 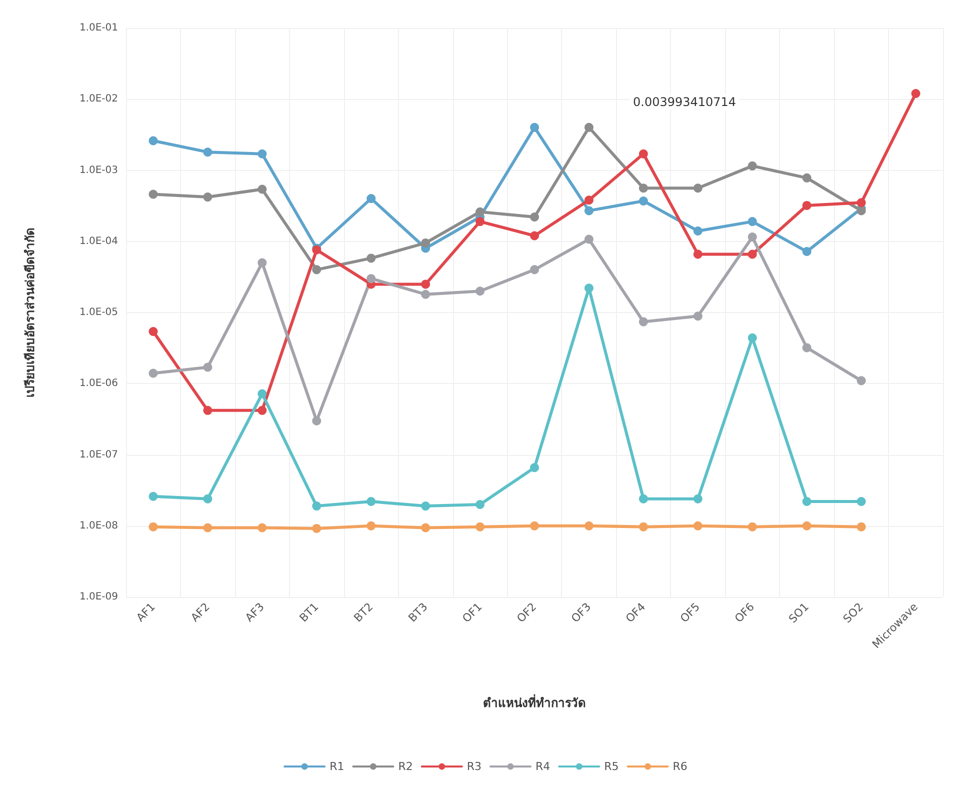 What do you see at coordinates (680, 766) in the screenshot?
I see `legend-label: R6` at bounding box center [680, 766].